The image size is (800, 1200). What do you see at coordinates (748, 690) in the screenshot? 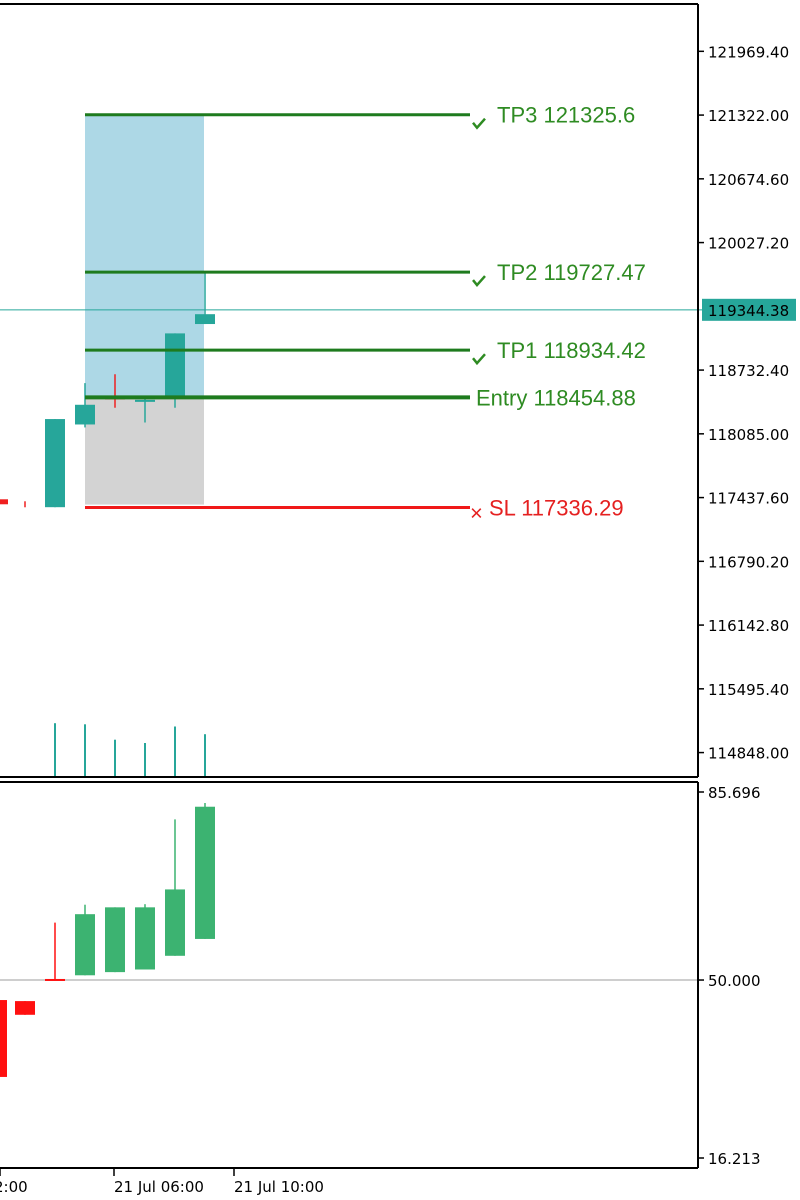
I see `price-tick-label: 115495.40` at bounding box center [748, 690].